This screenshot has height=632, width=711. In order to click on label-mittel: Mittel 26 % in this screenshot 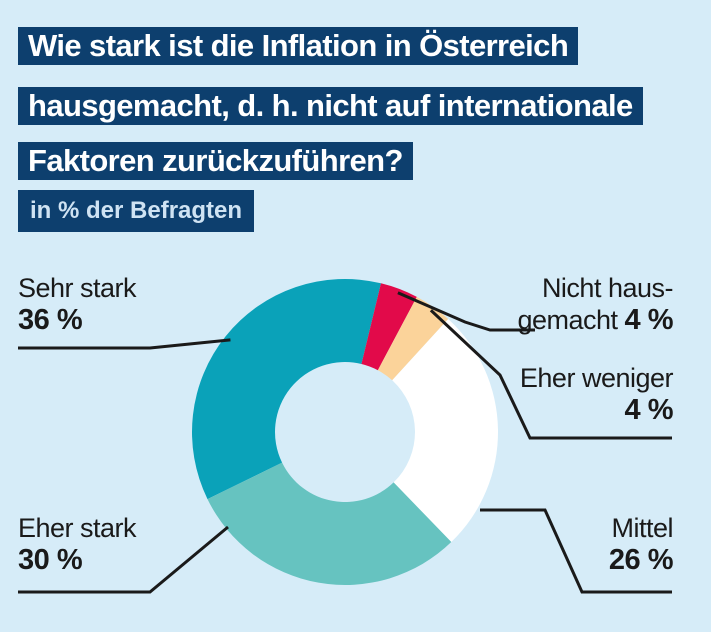, I will do `click(641, 544)`.